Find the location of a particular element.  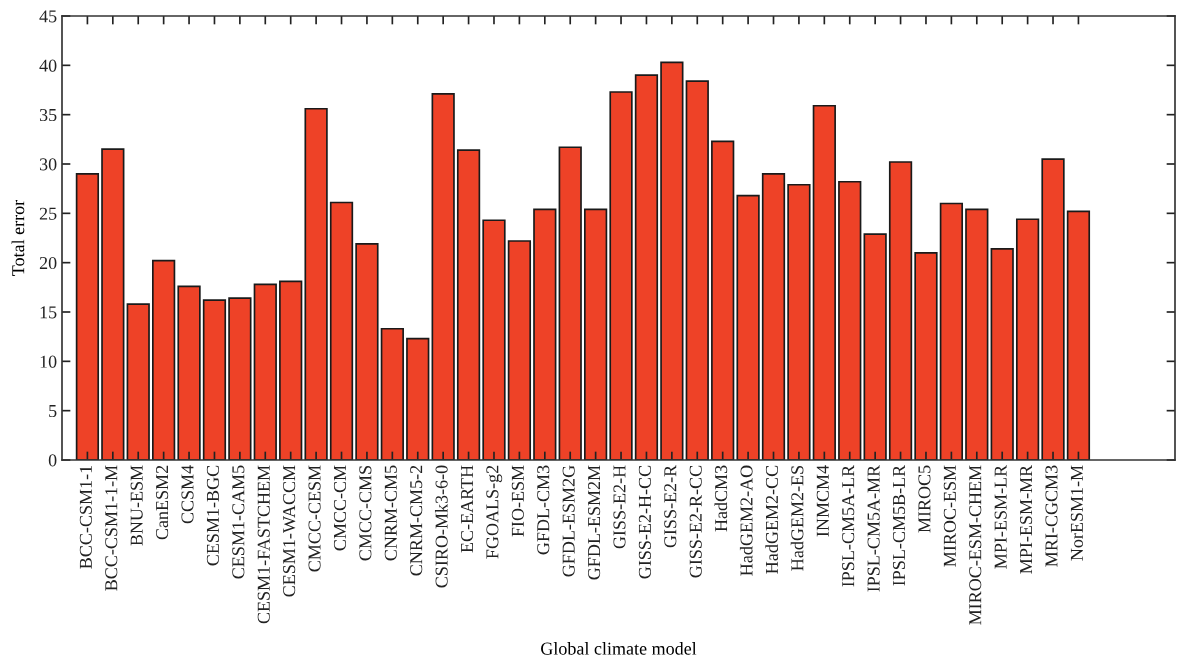

x-tick-label: FIO-ESM is located at coordinates (517, 501).